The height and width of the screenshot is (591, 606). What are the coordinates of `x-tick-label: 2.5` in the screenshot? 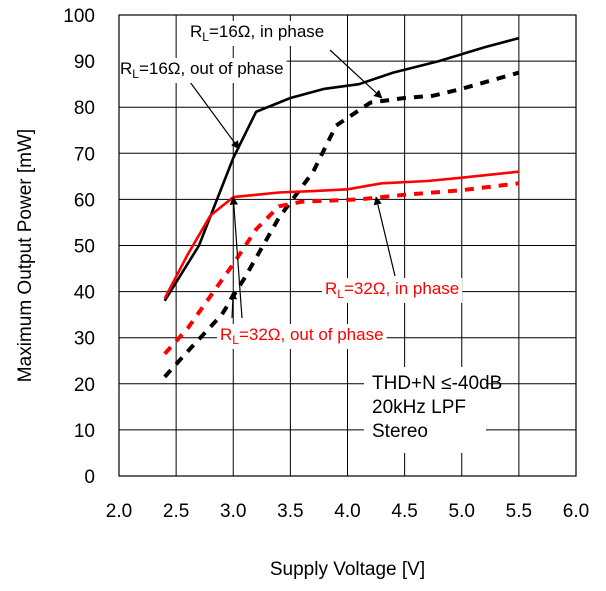 It's located at (176, 511).